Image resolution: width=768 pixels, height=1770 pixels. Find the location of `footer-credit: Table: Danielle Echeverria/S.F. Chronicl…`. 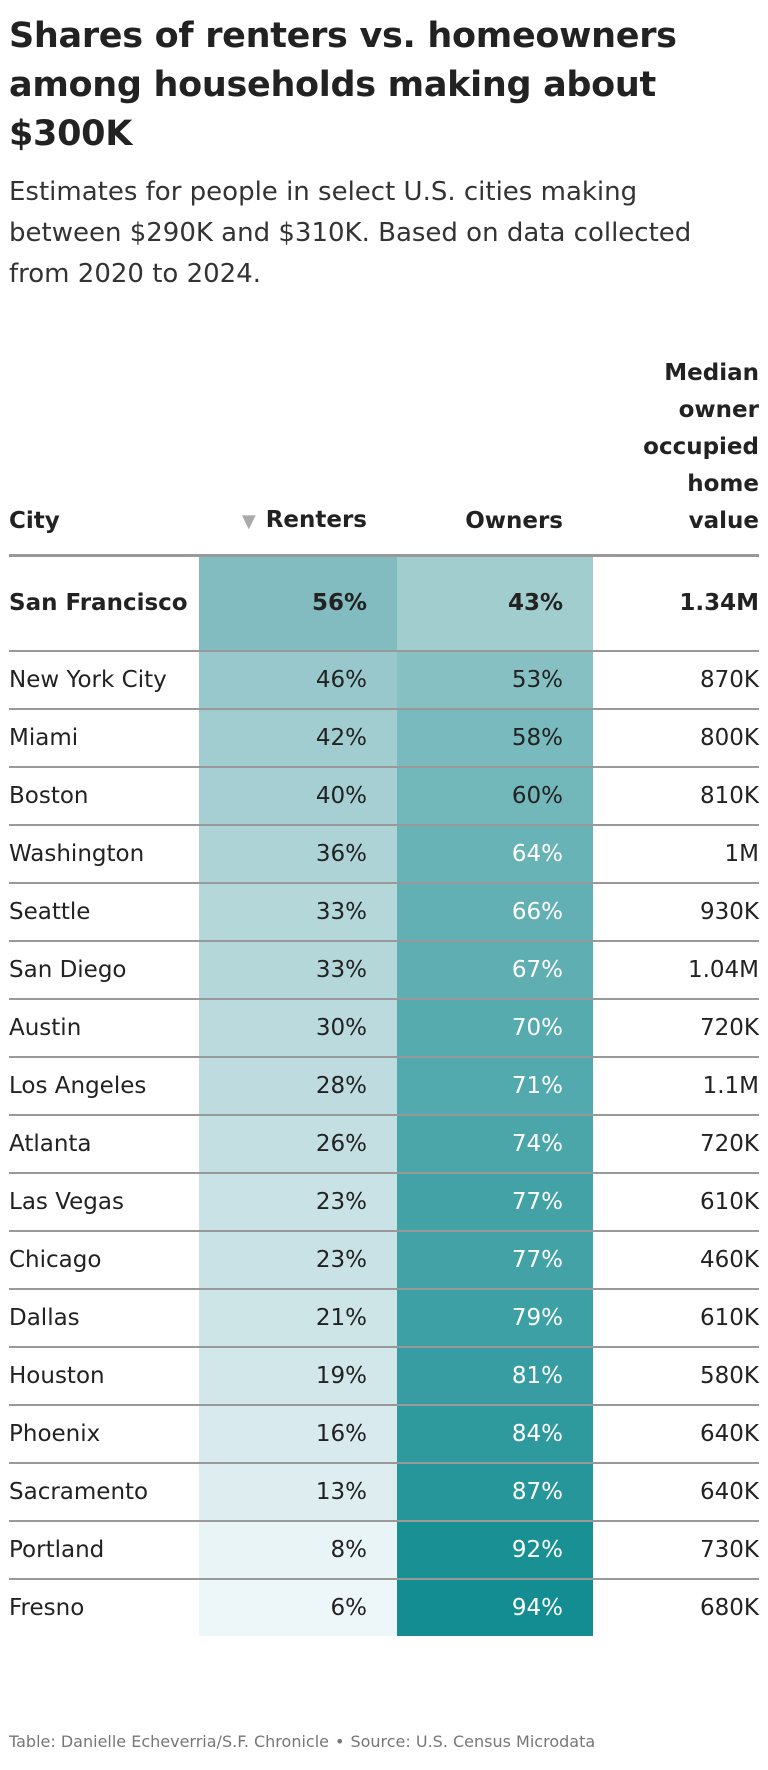

footer-credit: Table: Danielle Echeverria/S.F. Chronicl… is located at coordinates (169, 1741).